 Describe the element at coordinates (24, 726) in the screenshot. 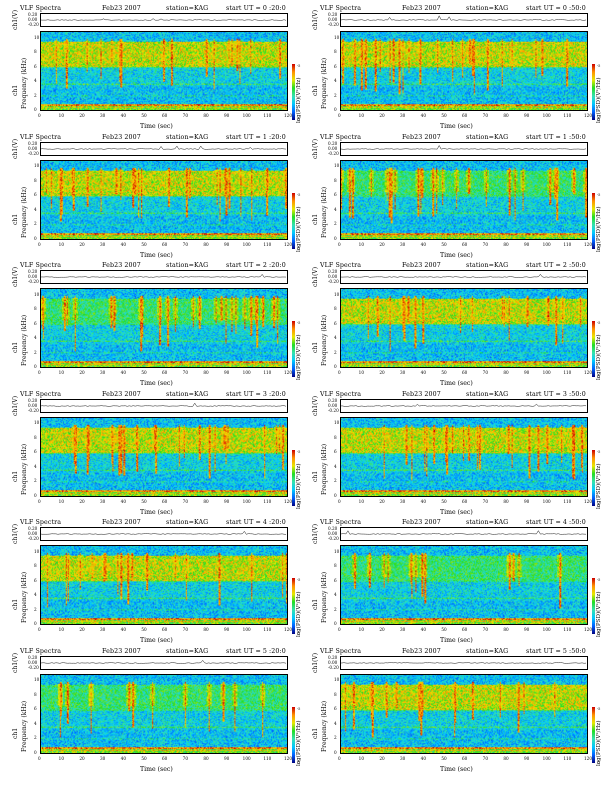

I see `spectrogram-y-label-freq: Frequency (kHz)` at that location.